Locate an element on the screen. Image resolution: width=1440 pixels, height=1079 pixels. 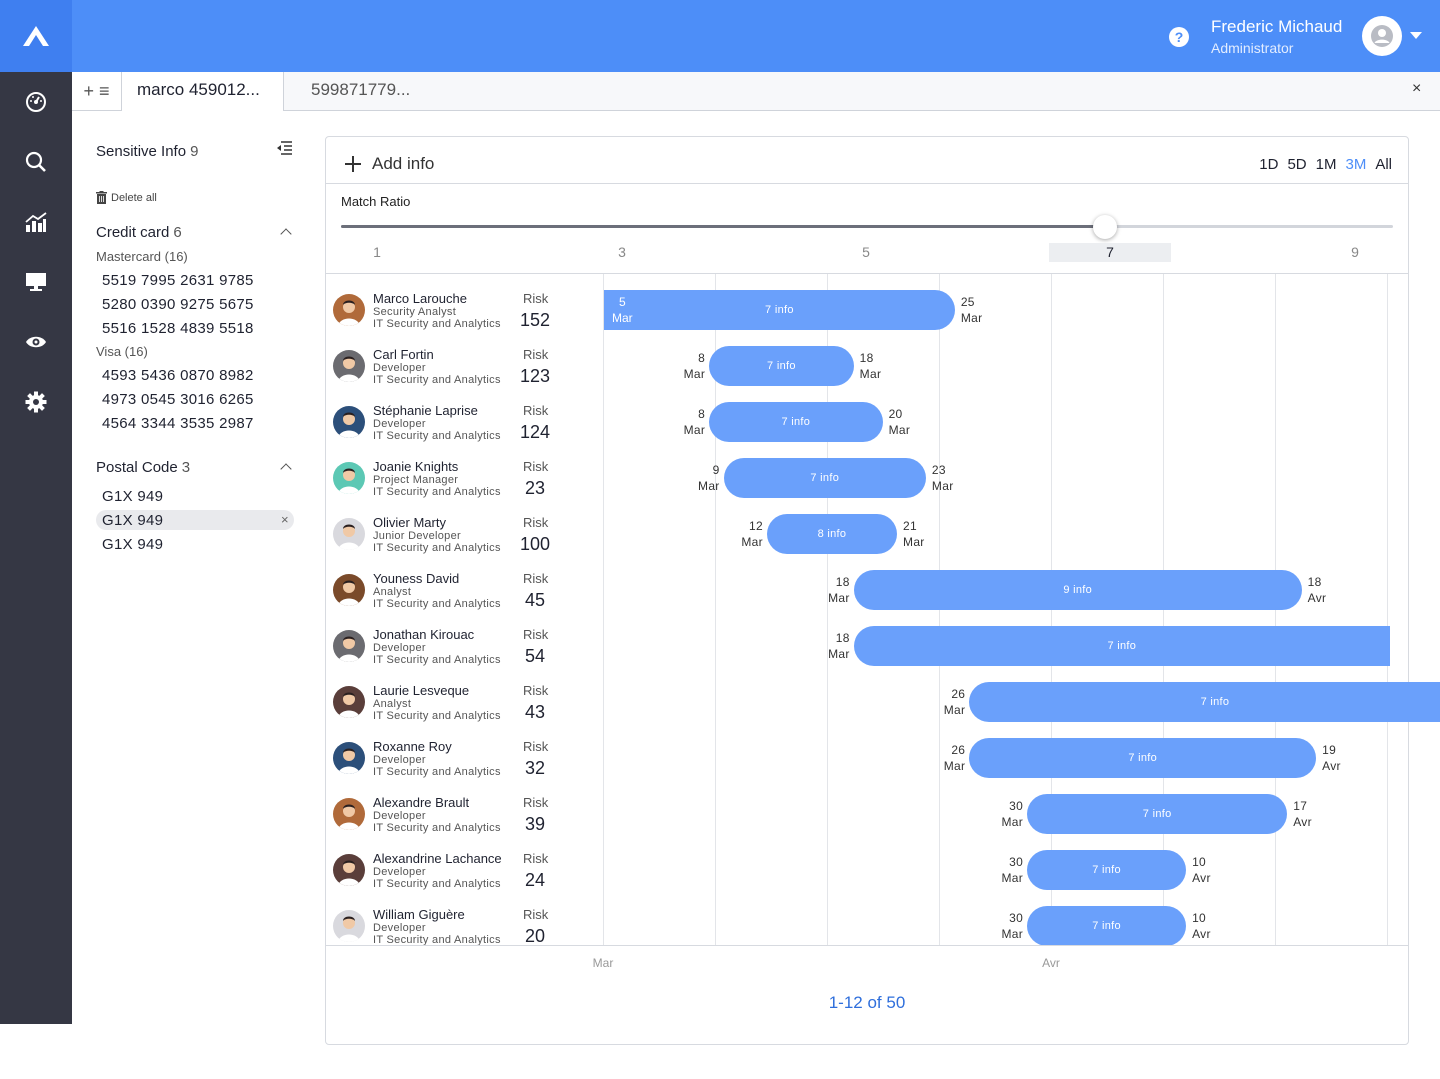
visa-item: 4564 3344 3535 2987 is located at coordinates (178, 423).